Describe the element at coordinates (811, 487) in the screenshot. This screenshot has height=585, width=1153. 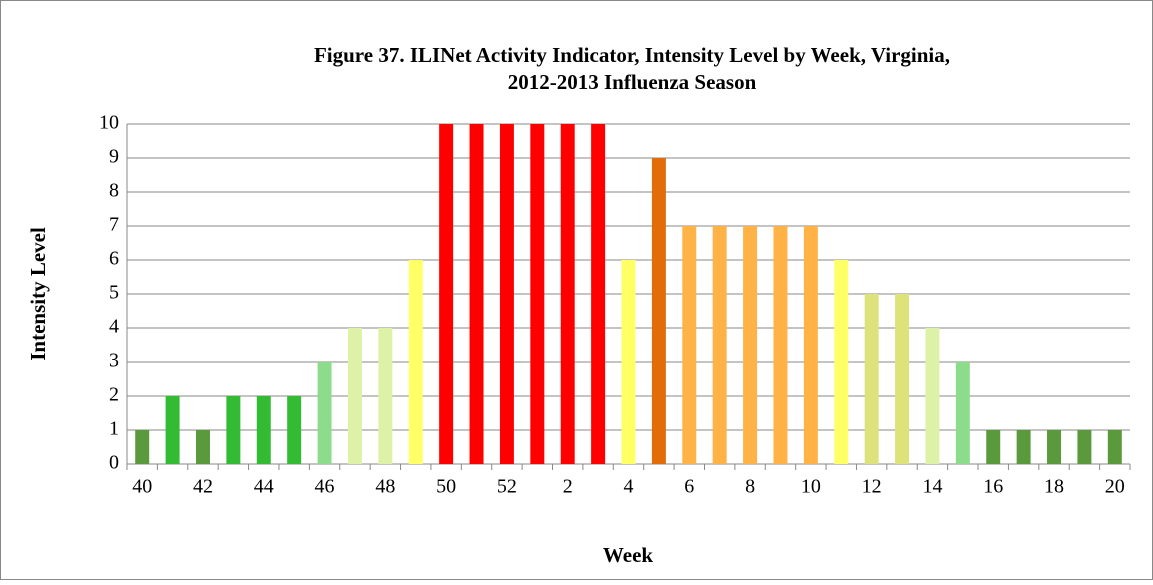
I see `x-tick-label: 10` at that location.